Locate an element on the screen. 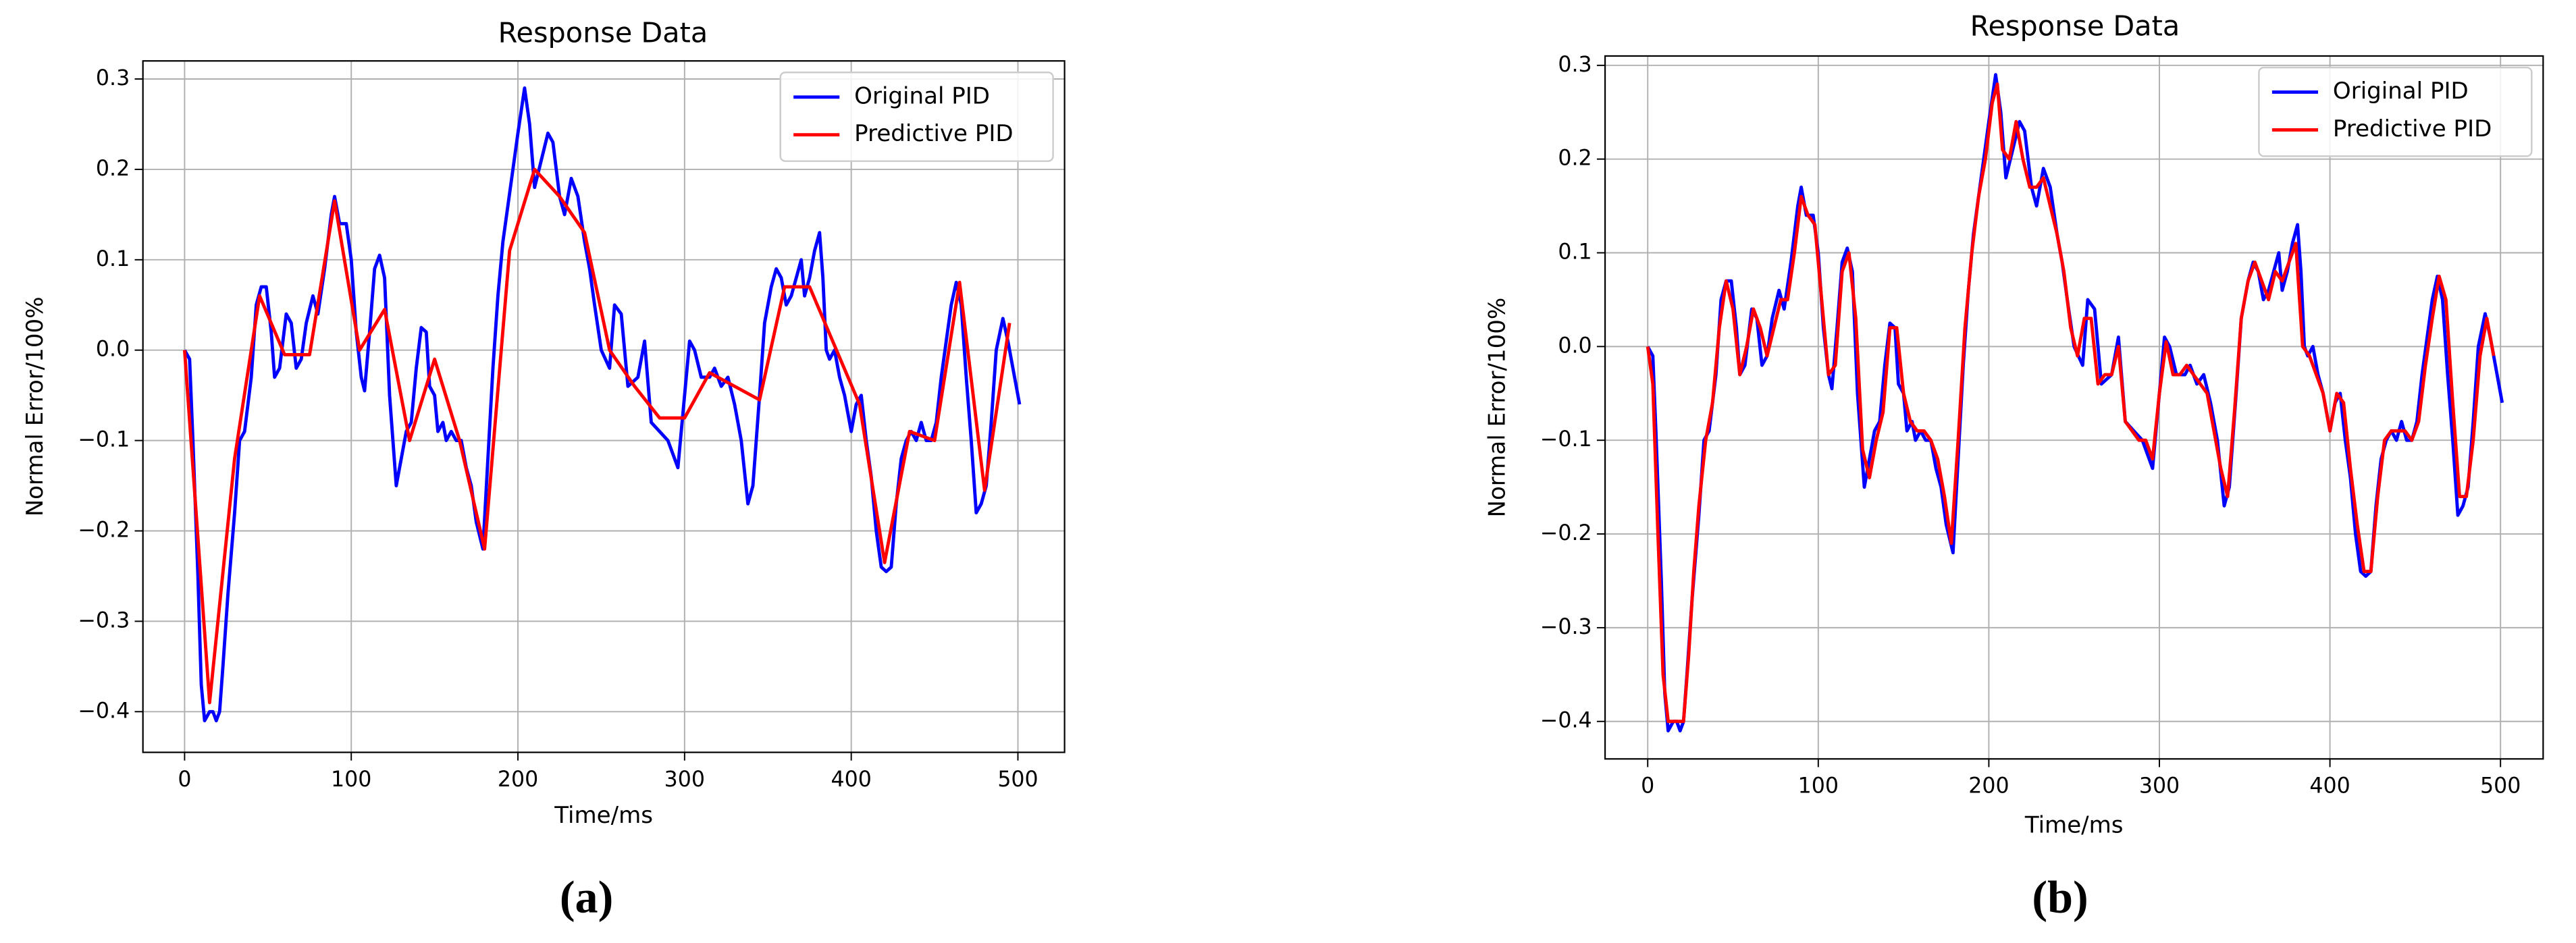 The height and width of the screenshot is (943, 2576). caption: (b) is located at coordinates (2060, 897).